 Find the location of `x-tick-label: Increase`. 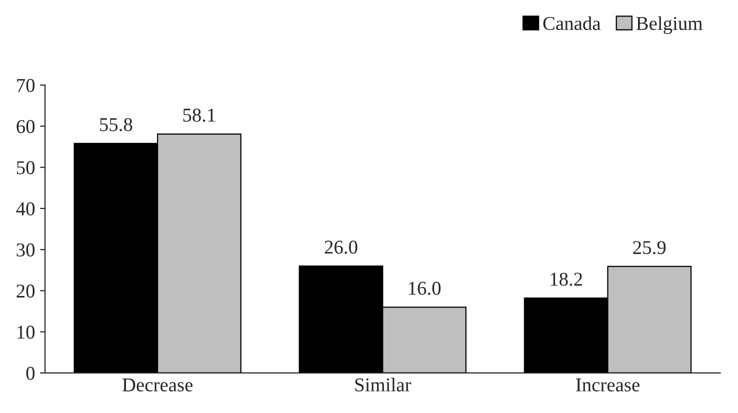

x-tick-label: Increase is located at coordinates (608, 385).